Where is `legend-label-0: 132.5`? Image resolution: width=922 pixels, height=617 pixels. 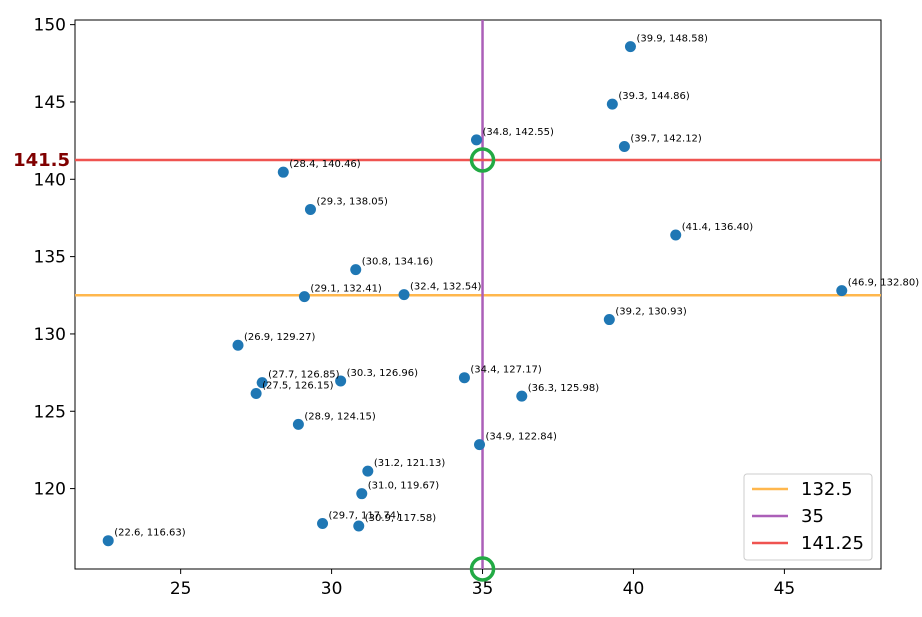 legend-label-0: 132.5 is located at coordinates (827, 489).